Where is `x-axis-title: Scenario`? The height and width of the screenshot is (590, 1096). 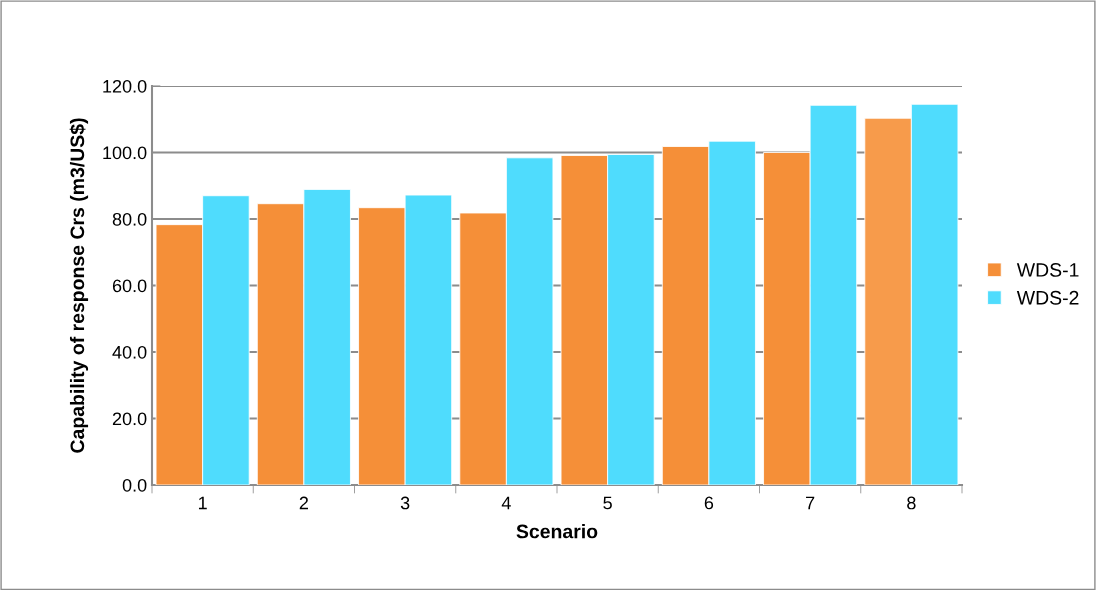 x-axis-title: Scenario is located at coordinates (557, 531).